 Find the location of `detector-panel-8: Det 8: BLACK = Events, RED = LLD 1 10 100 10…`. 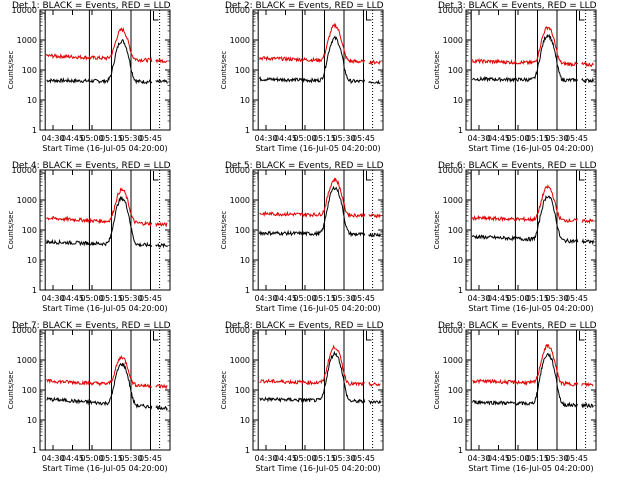

detector-panel-8: Det 8: BLACK = Events, RED = LLD 1 10 100 10… is located at coordinates (302, 397).